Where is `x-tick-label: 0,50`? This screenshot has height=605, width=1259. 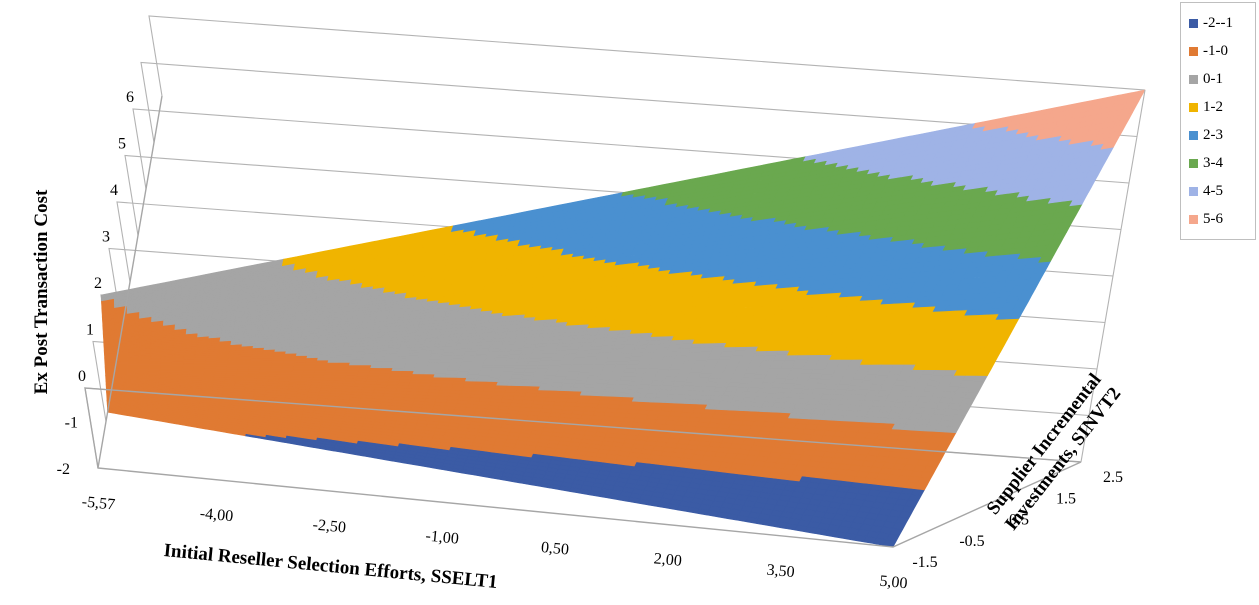
x-tick-label: 0,50 is located at coordinates (555, 549).